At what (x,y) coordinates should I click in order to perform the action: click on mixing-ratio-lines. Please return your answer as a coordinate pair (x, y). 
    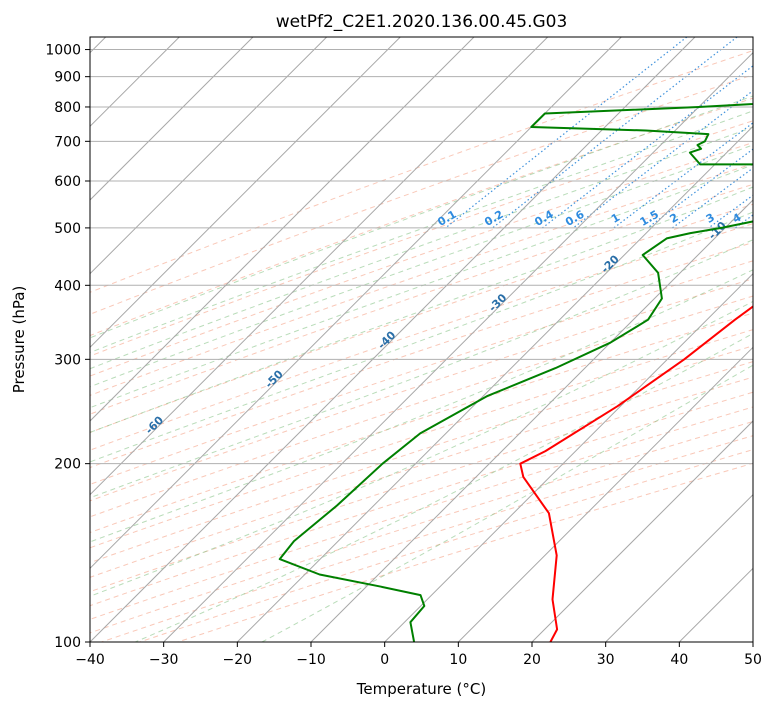
    Looking at the image, I should click on (599, 133).